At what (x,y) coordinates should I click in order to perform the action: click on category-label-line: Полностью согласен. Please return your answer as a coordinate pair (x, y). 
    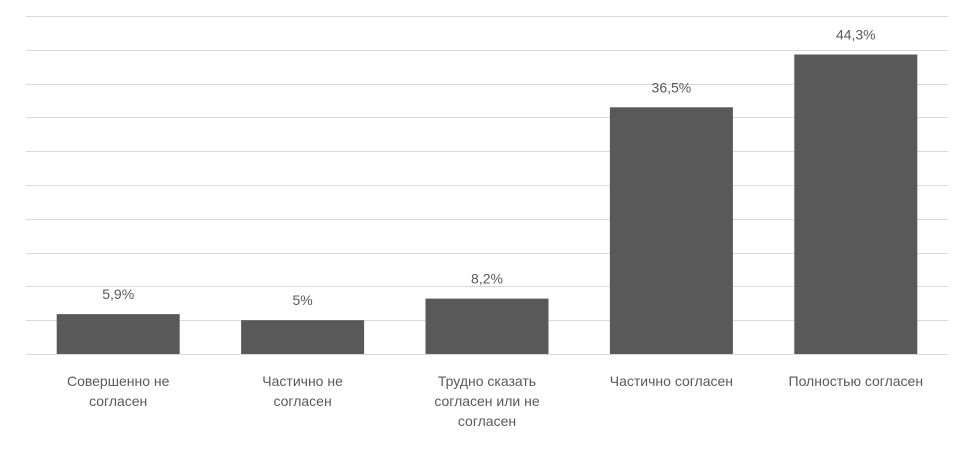
    Looking at the image, I should click on (856, 381).